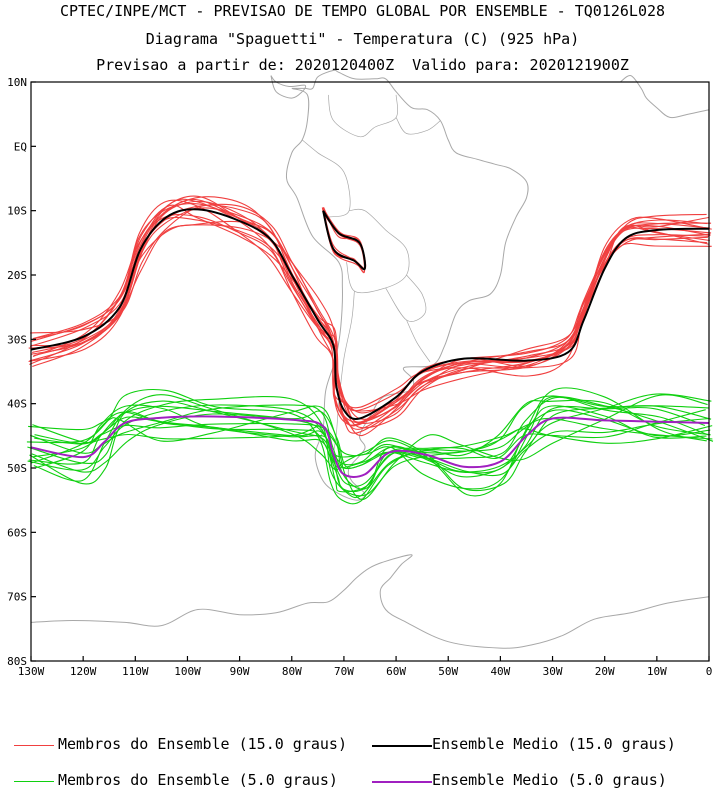 The width and height of the screenshot is (725, 792). What do you see at coordinates (554, 744) in the screenshot?
I see `legend-mean15: Ensemble Medio (15.0 graus)` at bounding box center [554, 744].